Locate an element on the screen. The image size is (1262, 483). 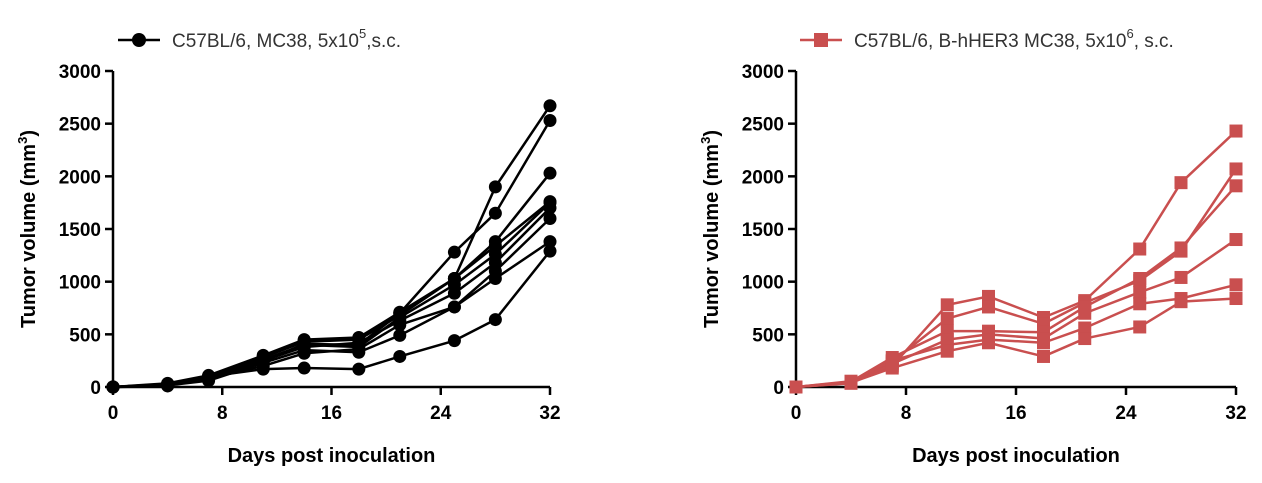
legend: C57BL/6, B-hHER3 MC38, 5x106, s.c. is located at coordinates (987, 39).